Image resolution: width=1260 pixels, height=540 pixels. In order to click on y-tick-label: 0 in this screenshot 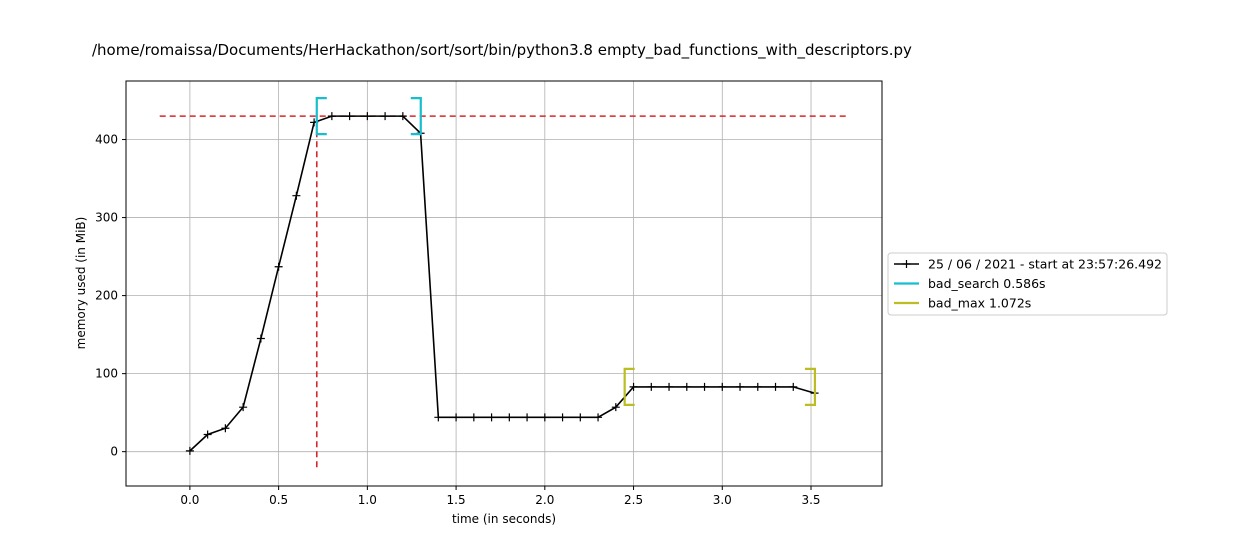, I will do `click(114, 452)`.